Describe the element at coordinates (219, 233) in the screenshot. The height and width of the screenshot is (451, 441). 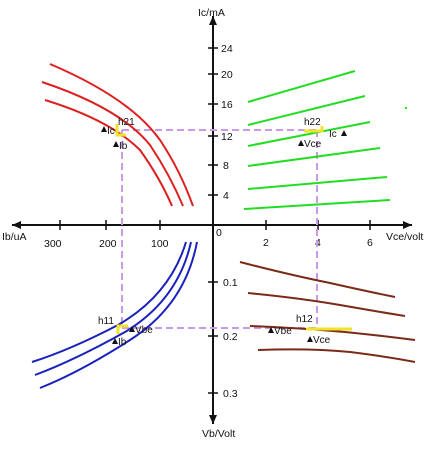
I see `origin-label: 0` at that location.